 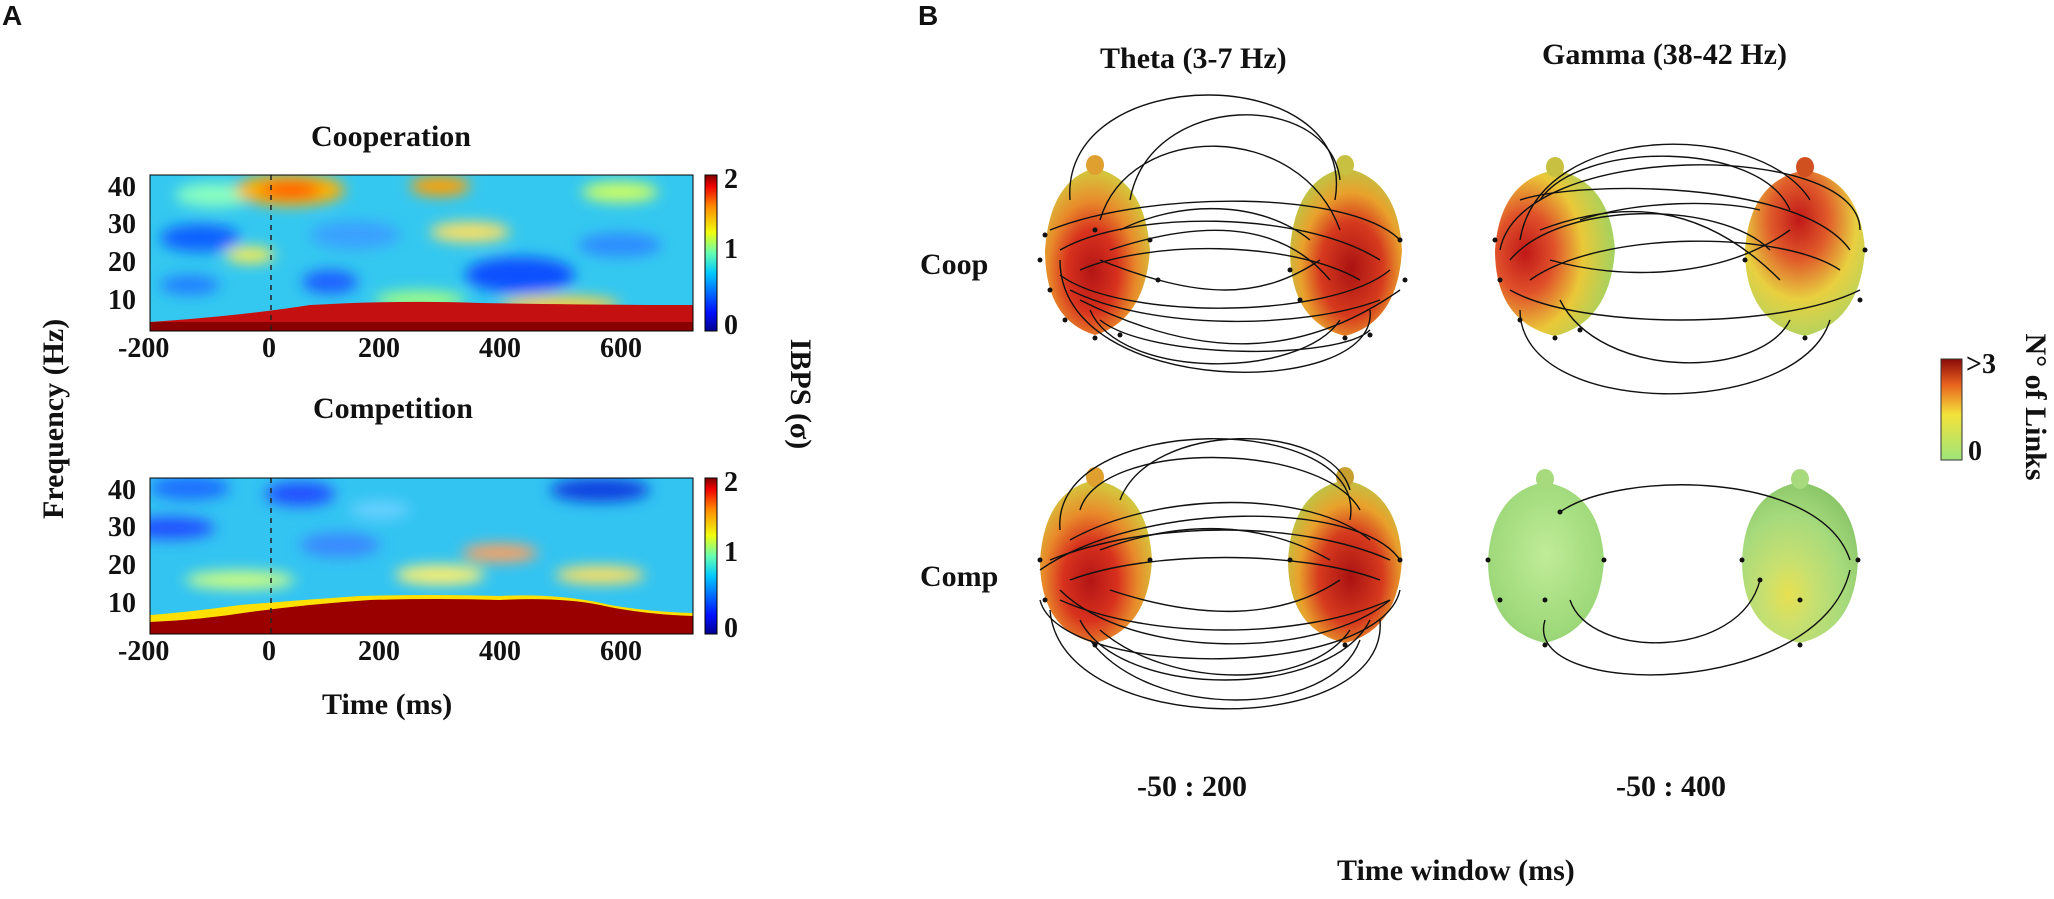 What do you see at coordinates (1096, 555) in the screenshot?
I see `theta-comp-head-left` at bounding box center [1096, 555].